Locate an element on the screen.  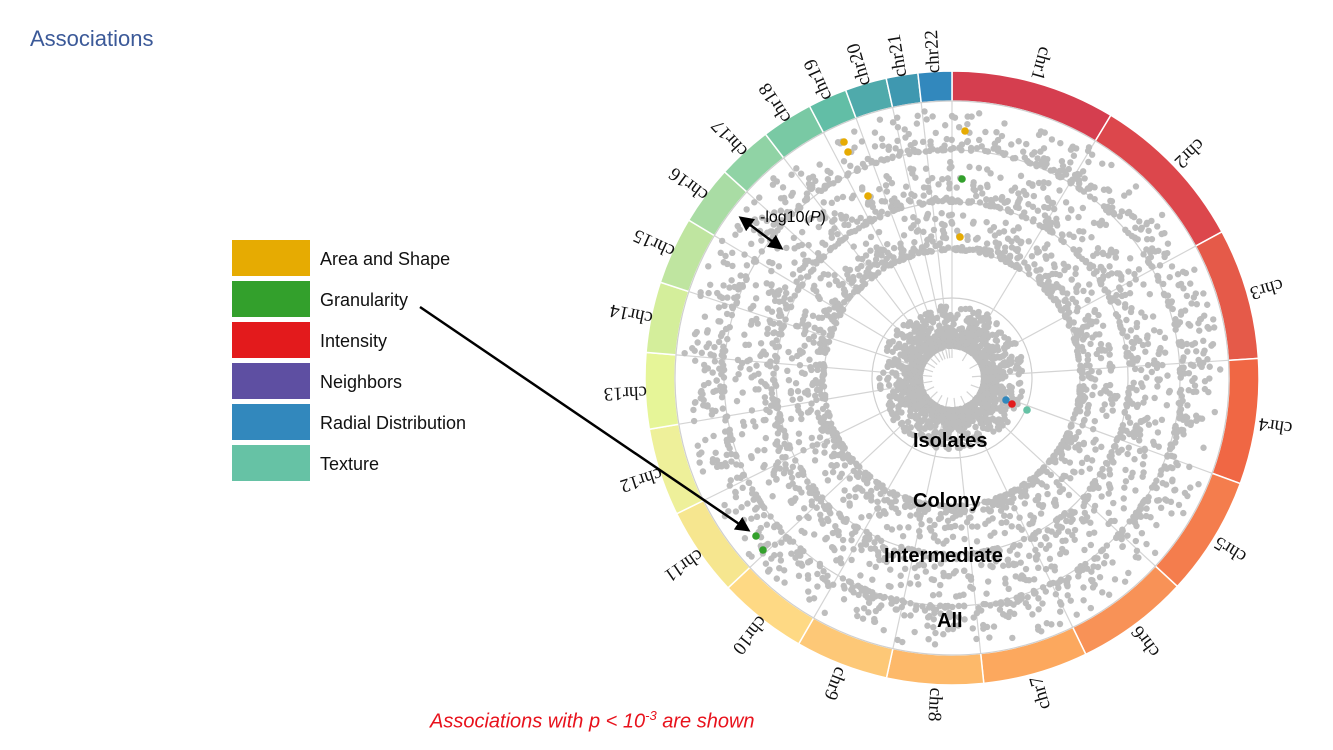
chromosome-label: chr20 is located at coordinates (859, 64).